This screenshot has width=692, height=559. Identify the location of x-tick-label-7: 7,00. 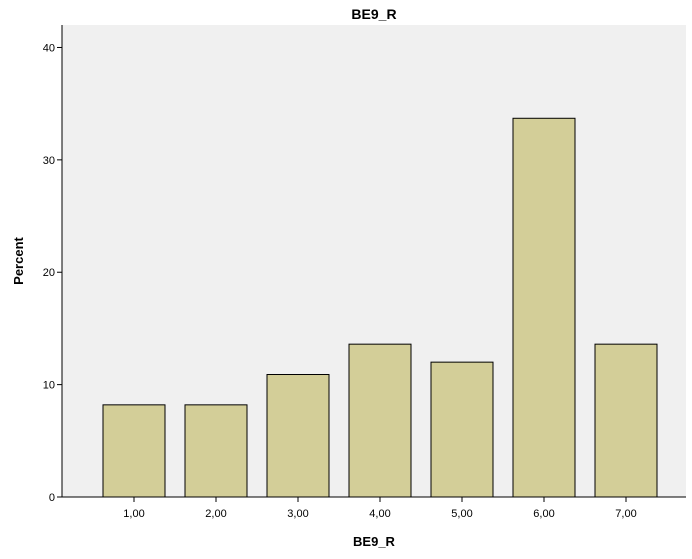
(625, 514).